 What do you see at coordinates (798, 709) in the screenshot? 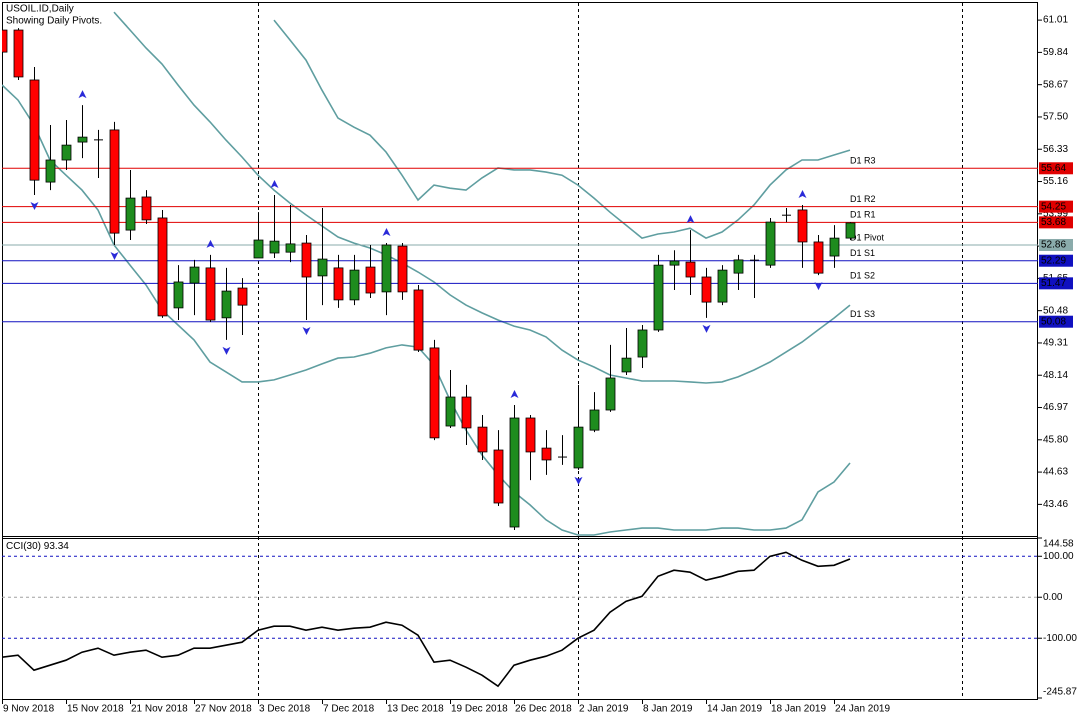
I see `x-tick-label: 18 Jan 2019` at bounding box center [798, 709].